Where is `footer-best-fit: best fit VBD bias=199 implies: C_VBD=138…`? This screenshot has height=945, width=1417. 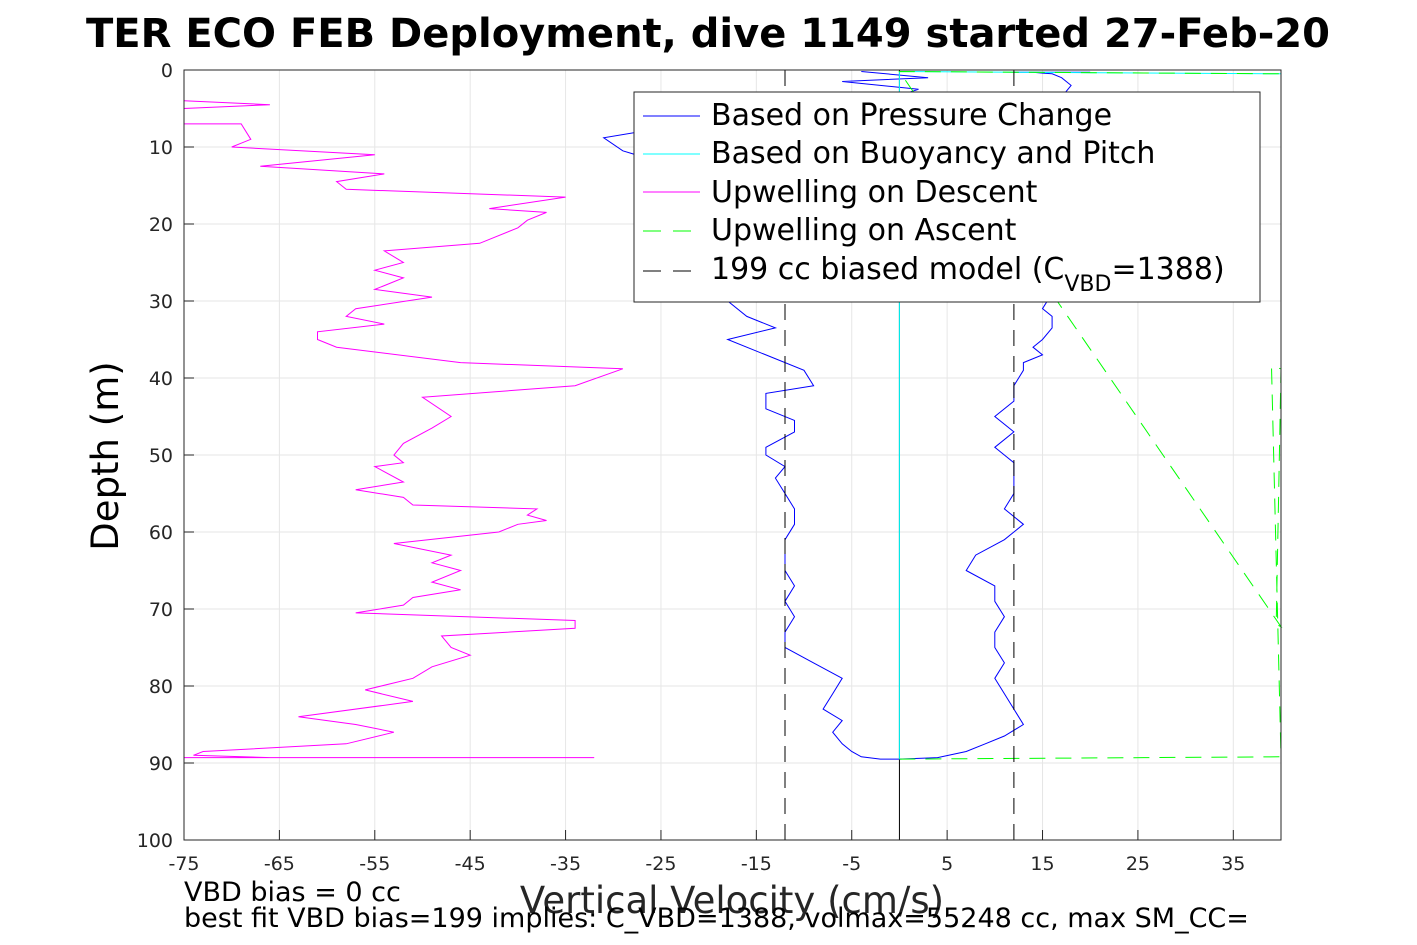 footer-best-fit: best fit VBD bias=199 implies: C_VBD=138… is located at coordinates (716, 918).